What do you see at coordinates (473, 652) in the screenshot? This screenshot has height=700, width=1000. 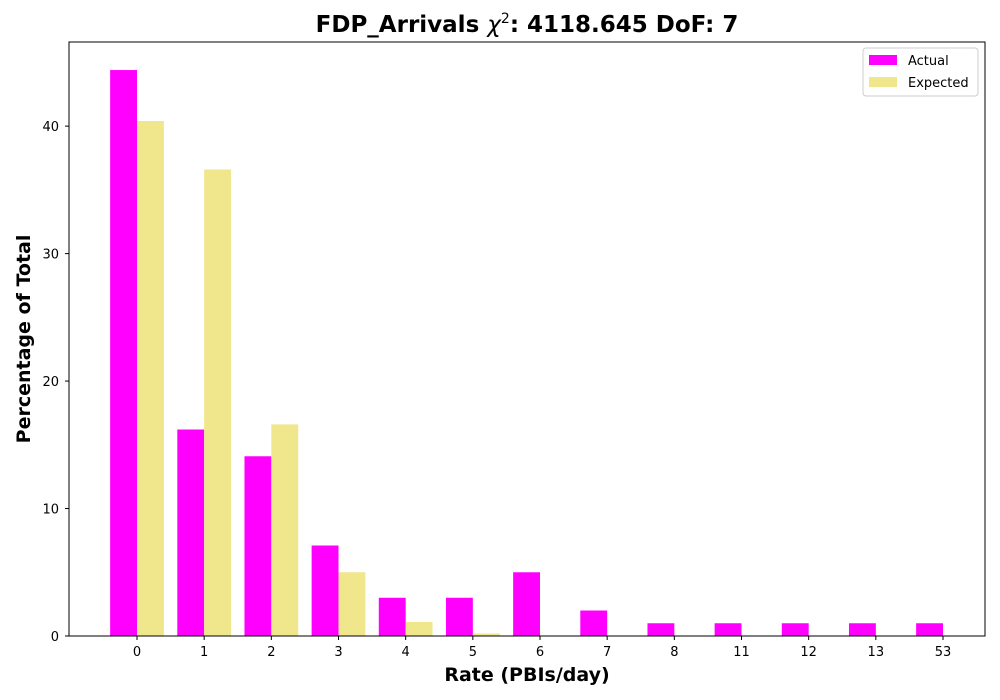 I see `x-tick-label: 5` at bounding box center [473, 652].